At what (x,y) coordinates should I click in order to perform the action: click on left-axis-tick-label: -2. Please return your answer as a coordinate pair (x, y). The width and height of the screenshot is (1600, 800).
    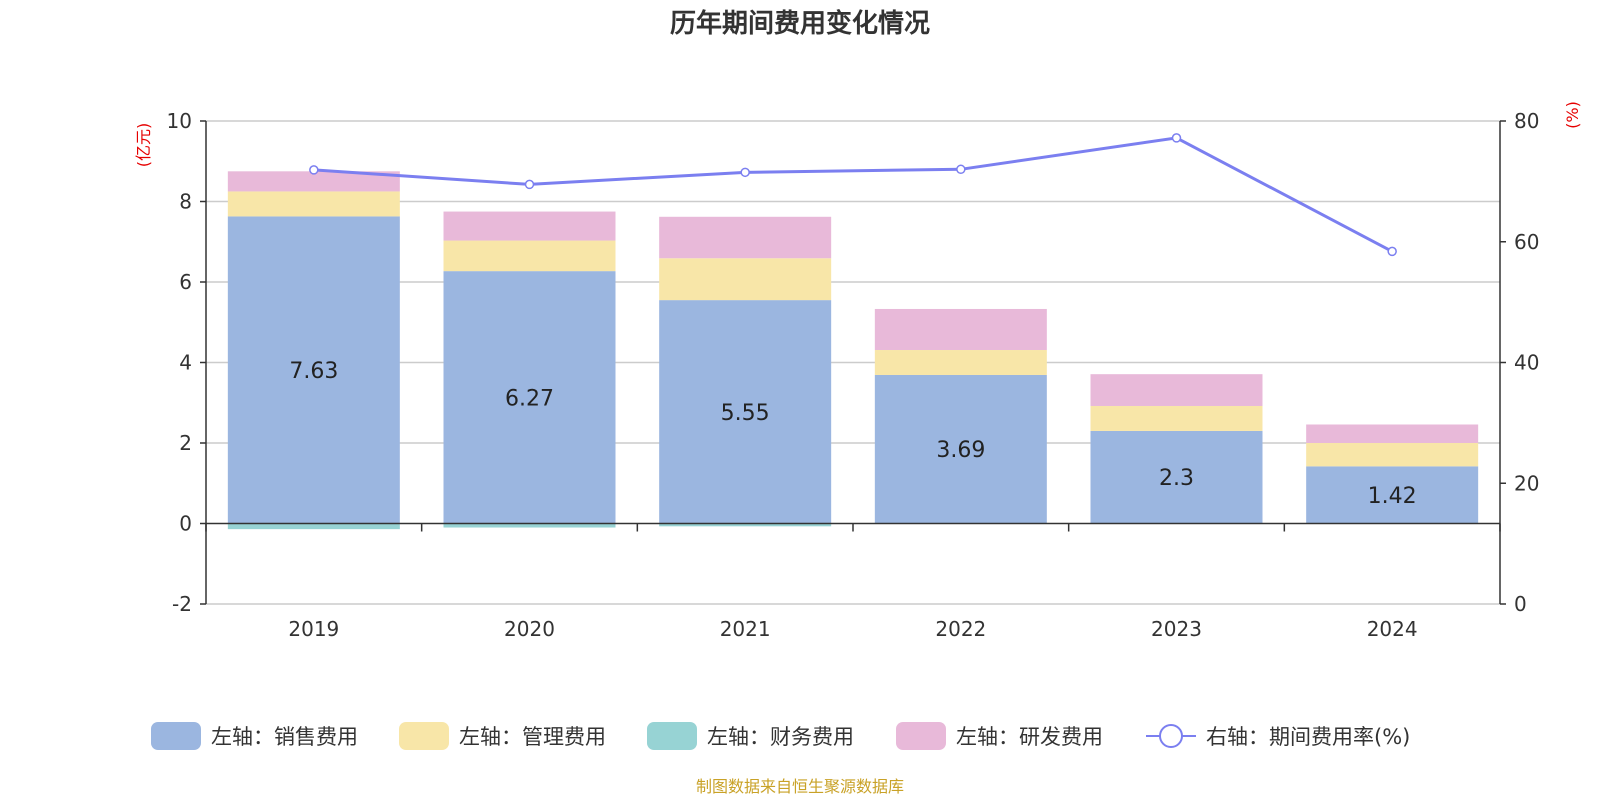
    Looking at the image, I should click on (182, 604).